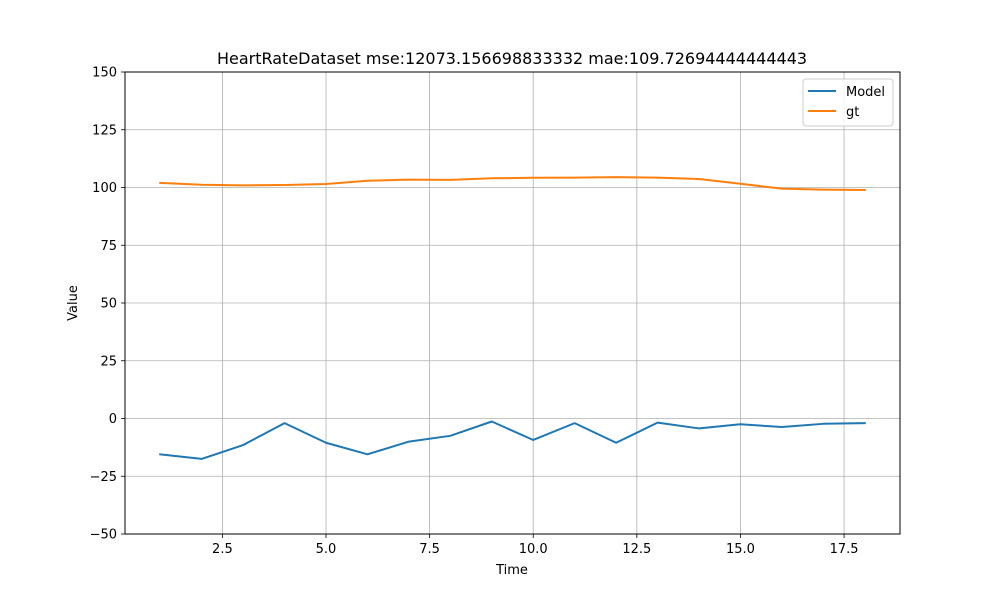 The width and height of the screenshot is (1000, 600). Describe the element at coordinates (73, 303) in the screenshot. I see `y-axis-label: Value` at that location.